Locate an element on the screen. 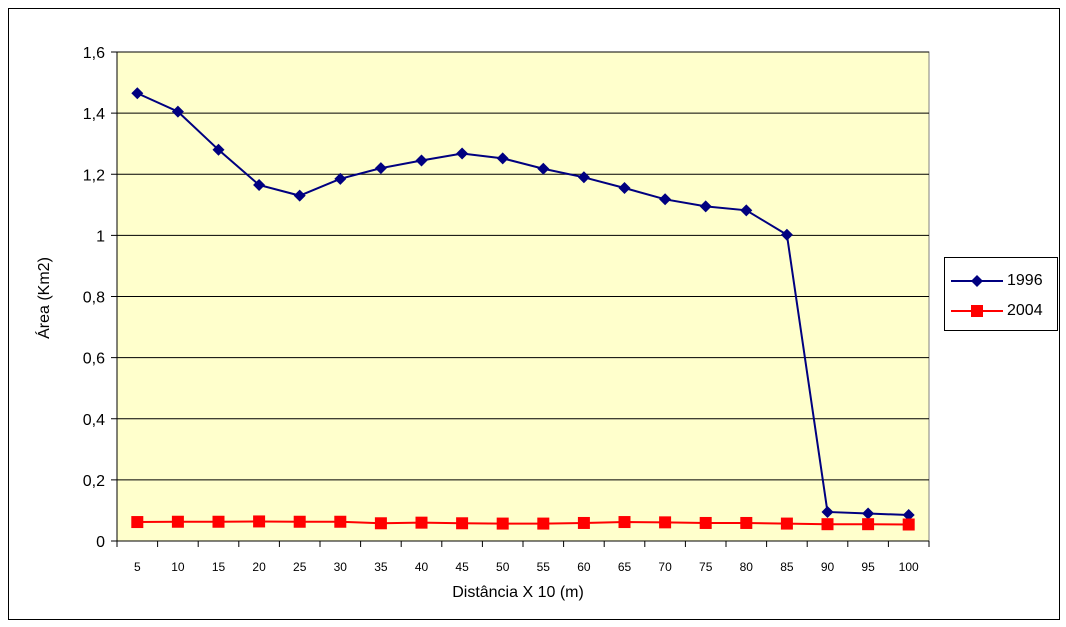 This screenshot has width=1066, height=627. x-tick-label: 70 is located at coordinates (665, 567).